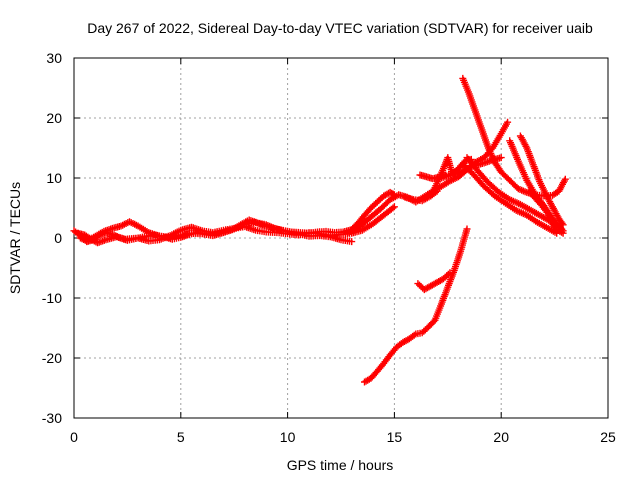  What do you see at coordinates (340, 465) in the screenshot?
I see `x-axis-title: GPS time / hours` at bounding box center [340, 465].